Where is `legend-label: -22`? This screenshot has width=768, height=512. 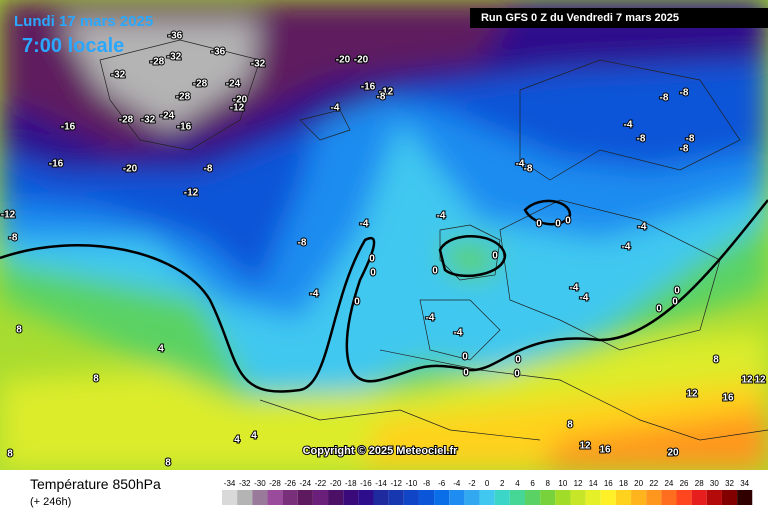
legend-label: -22 is located at coordinates (321, 483).